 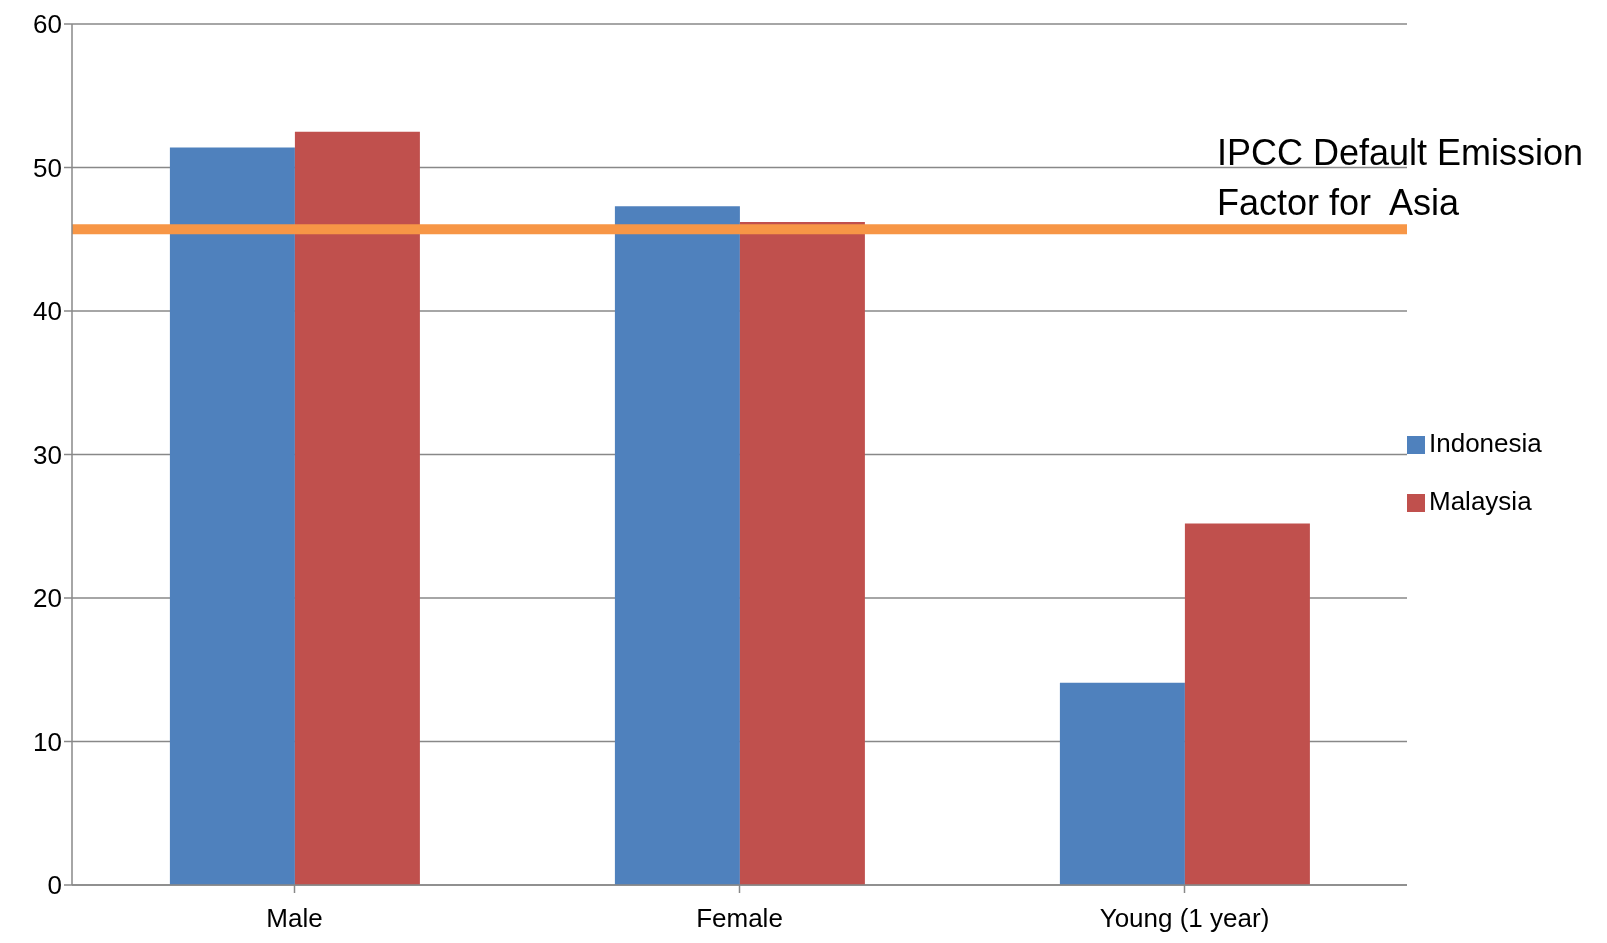 What do you see at coordinates (294, 918) in the screenshot?
I see `x-tick-label: Male` at bounding box center [294, 918].